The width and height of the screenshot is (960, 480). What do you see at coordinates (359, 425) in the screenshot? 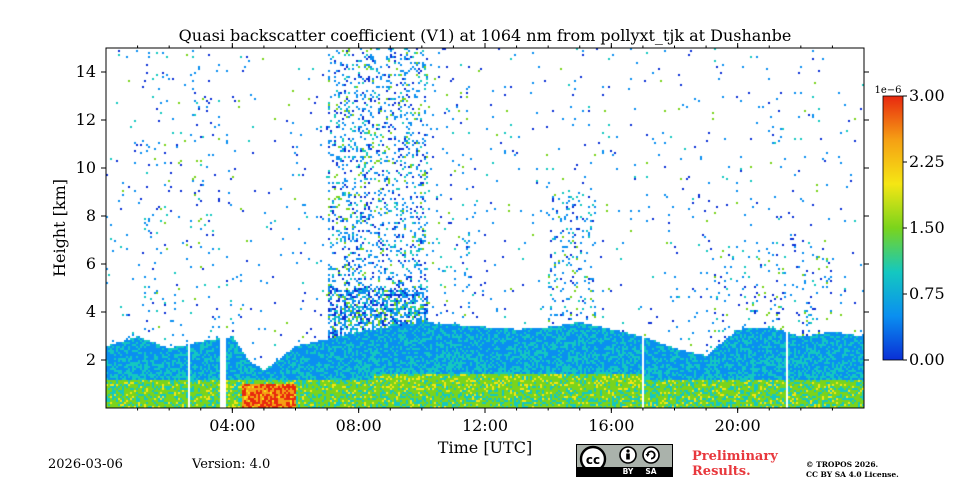
I see `x-tick-label: 08:00` at bounding box center [359, 425].